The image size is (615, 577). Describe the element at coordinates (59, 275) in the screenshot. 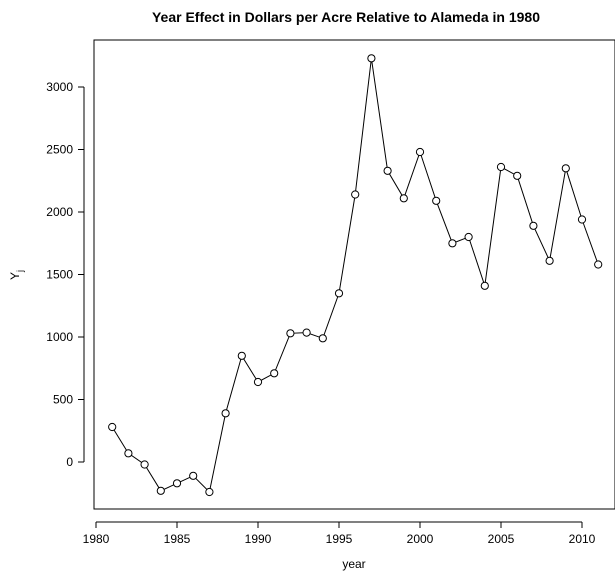

I see `y-tick-label: 1500` at that location.